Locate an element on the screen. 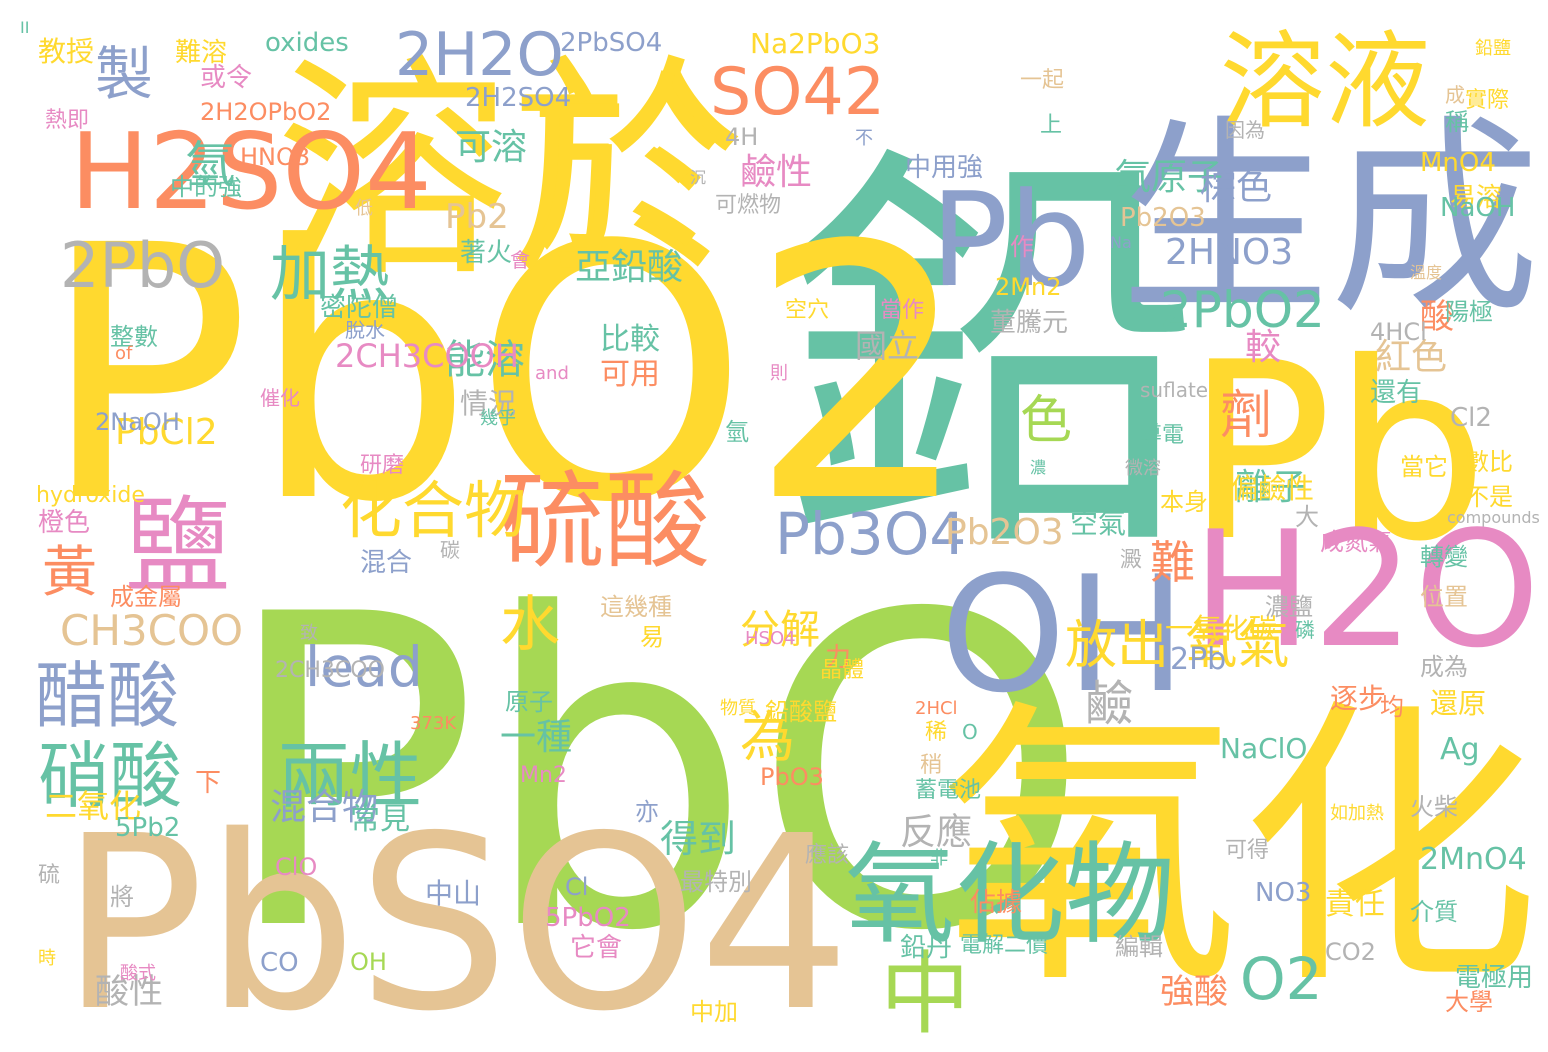  cloud-word: 離子 is located at coordinates (1271, 487).